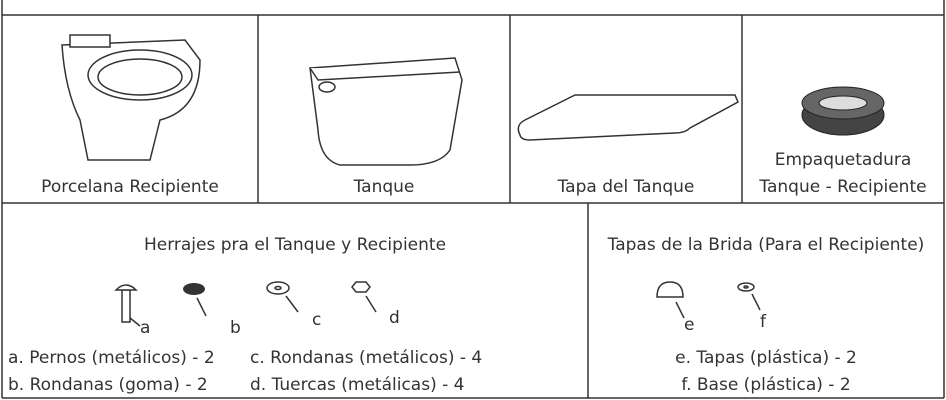 The height and width of the screenshot is (400, 946). I want to click on tank-lid-icon, so click(628, 117).